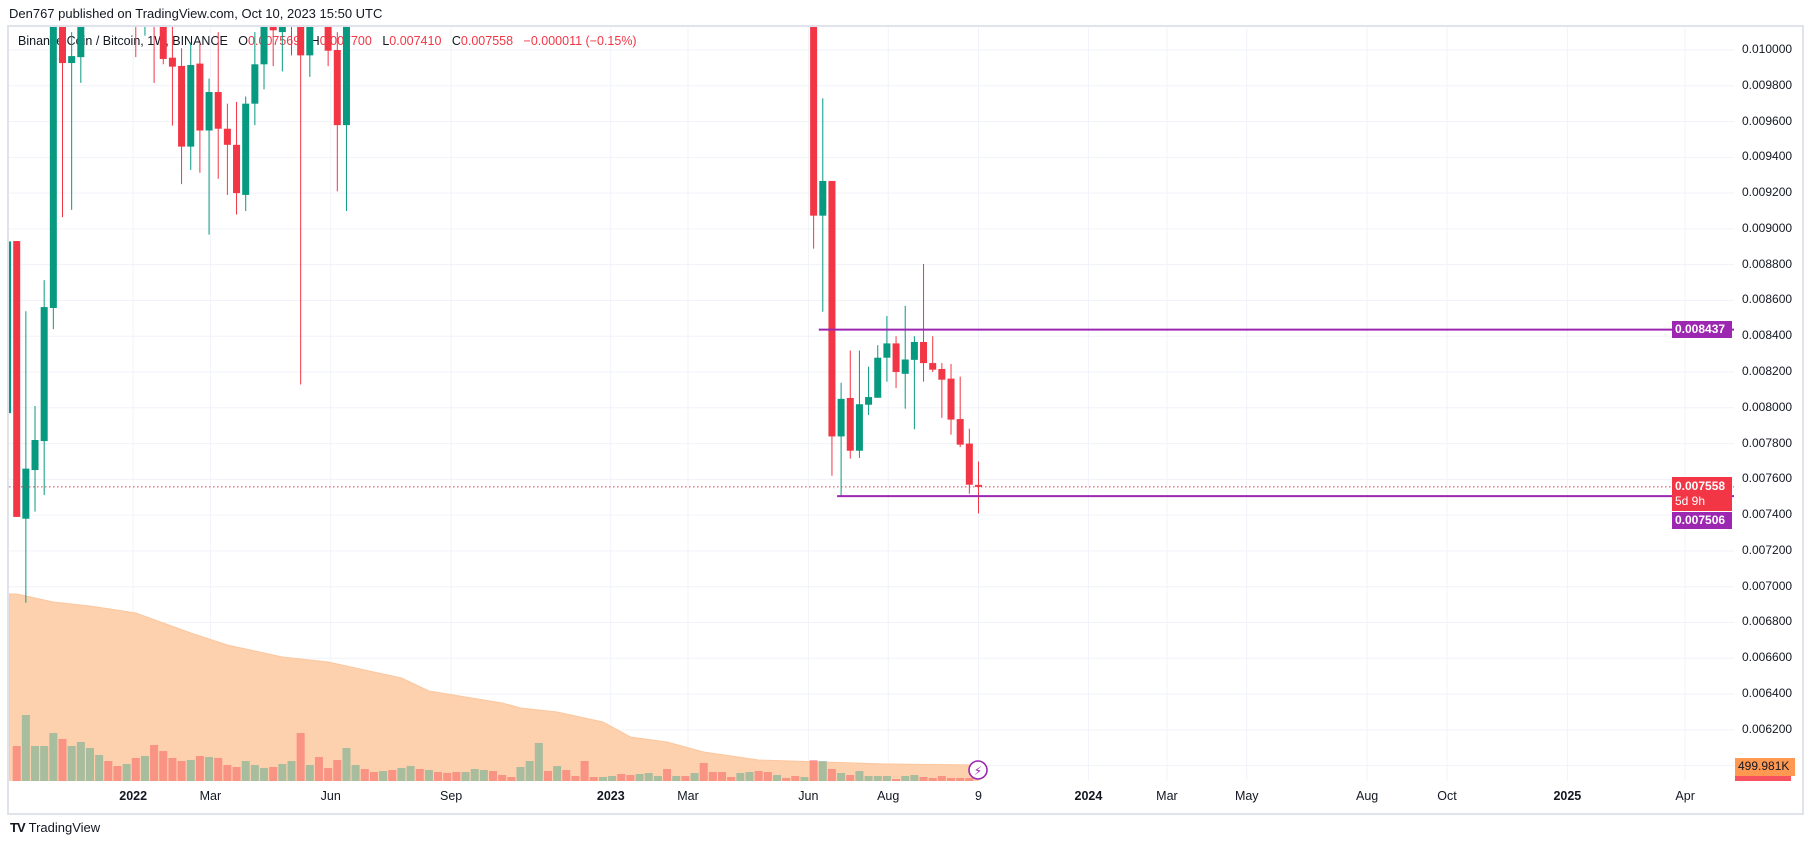  Describe the element at coordinates (487, 41) in the screenshot. I see `legend-close: 0.007558` at that location.